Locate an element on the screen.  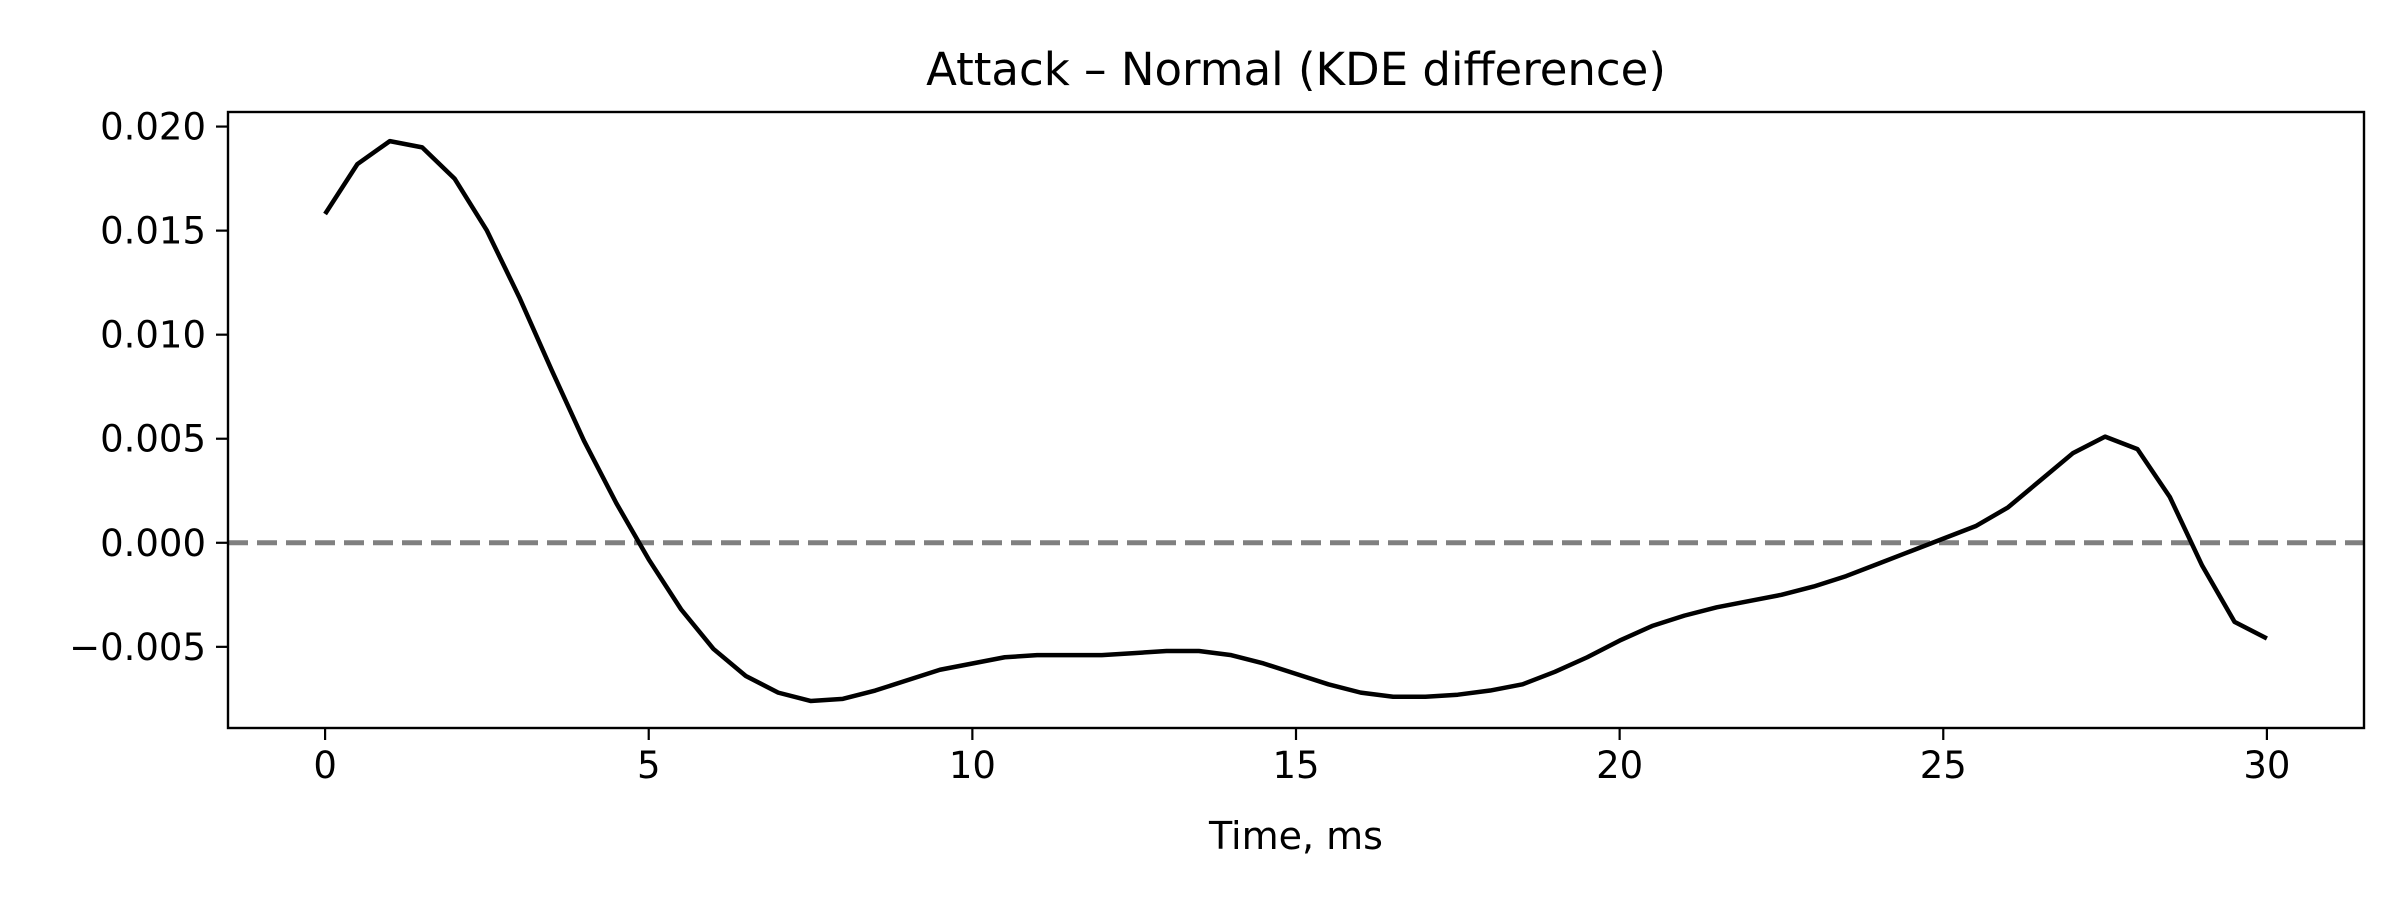
x-axis-label: Time, ms is located at coordinates (1295, 836).